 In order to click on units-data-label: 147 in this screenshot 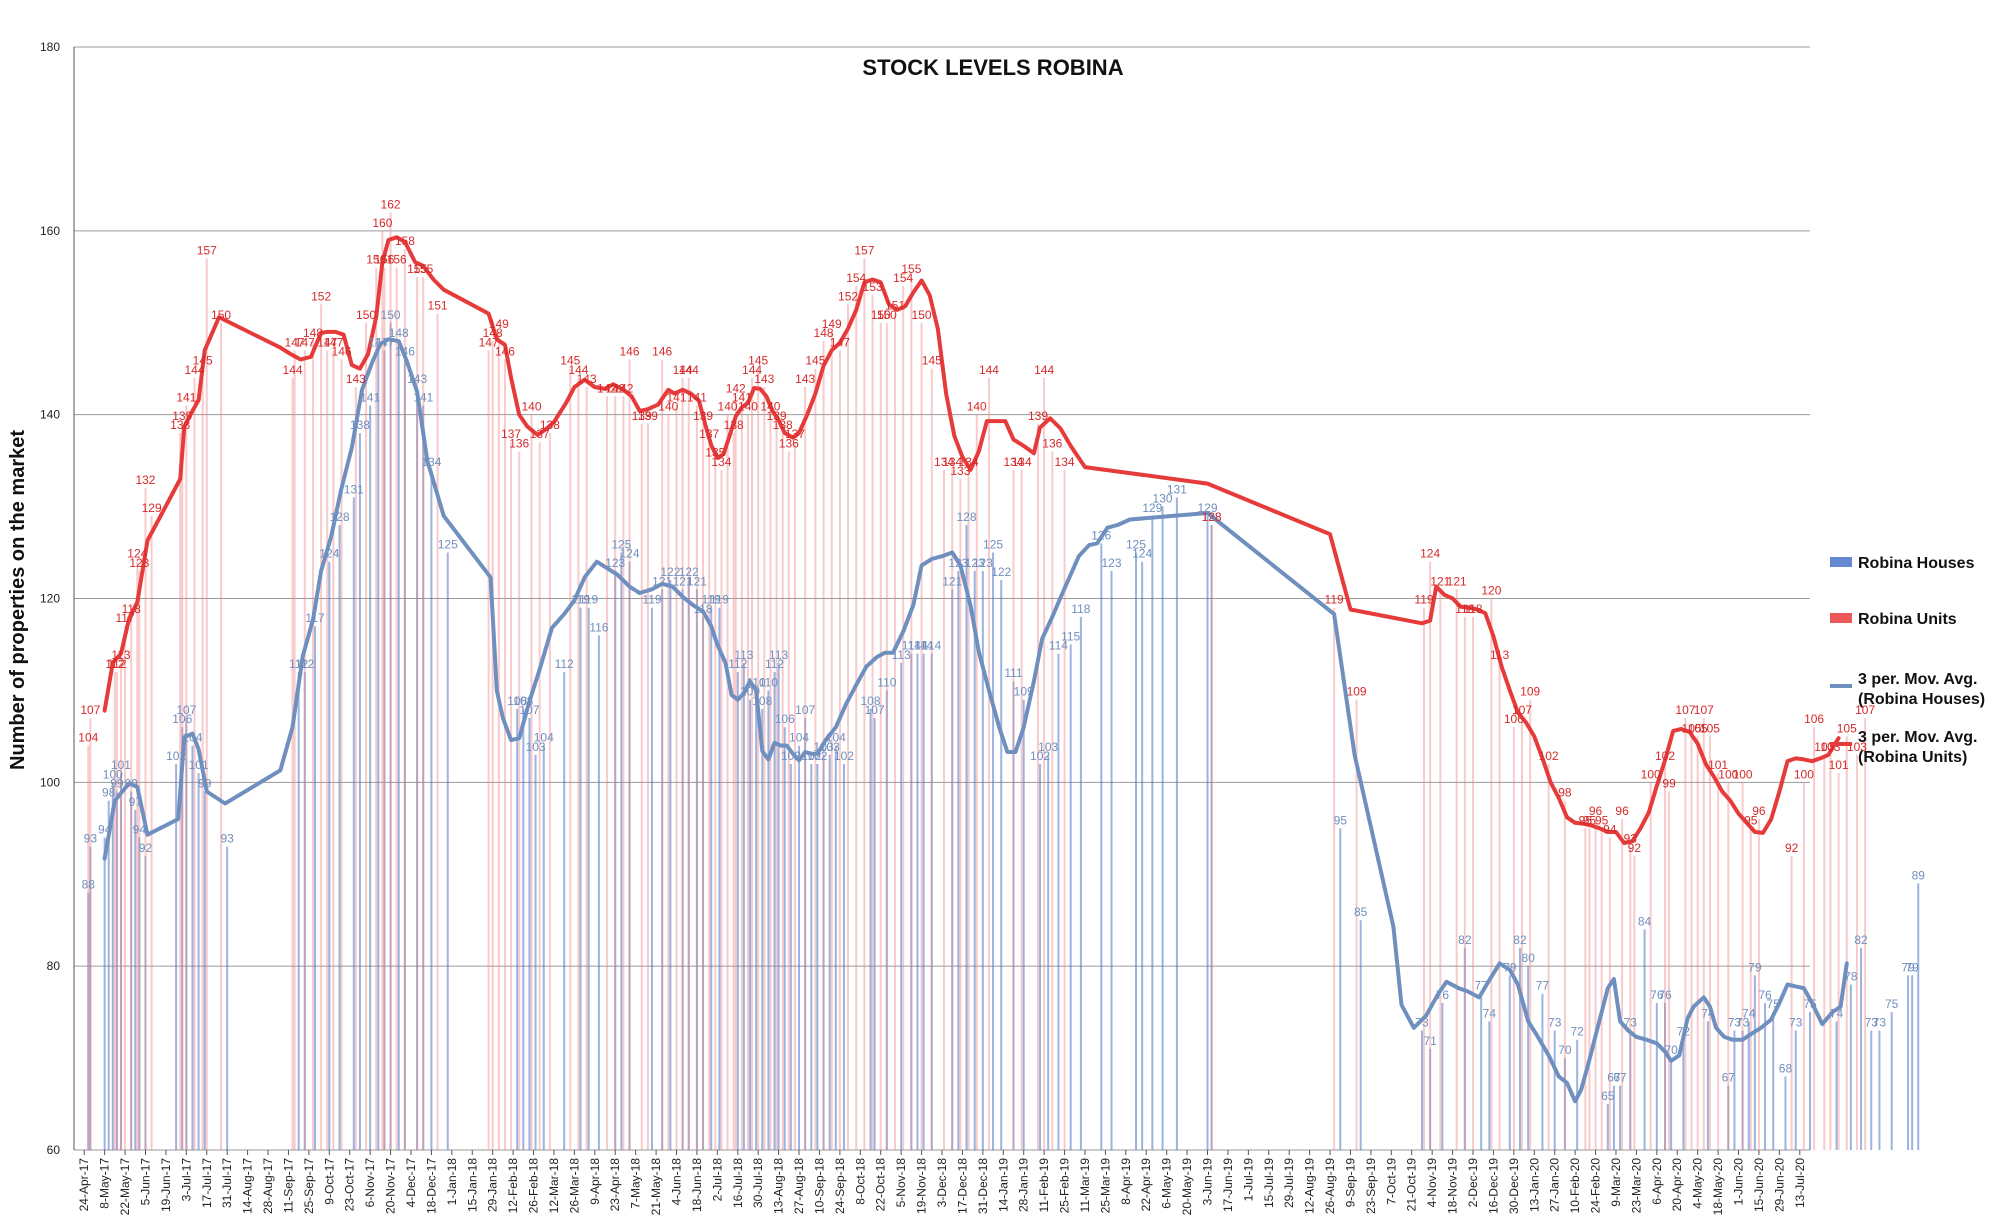, I will do `click(333, 342)`.